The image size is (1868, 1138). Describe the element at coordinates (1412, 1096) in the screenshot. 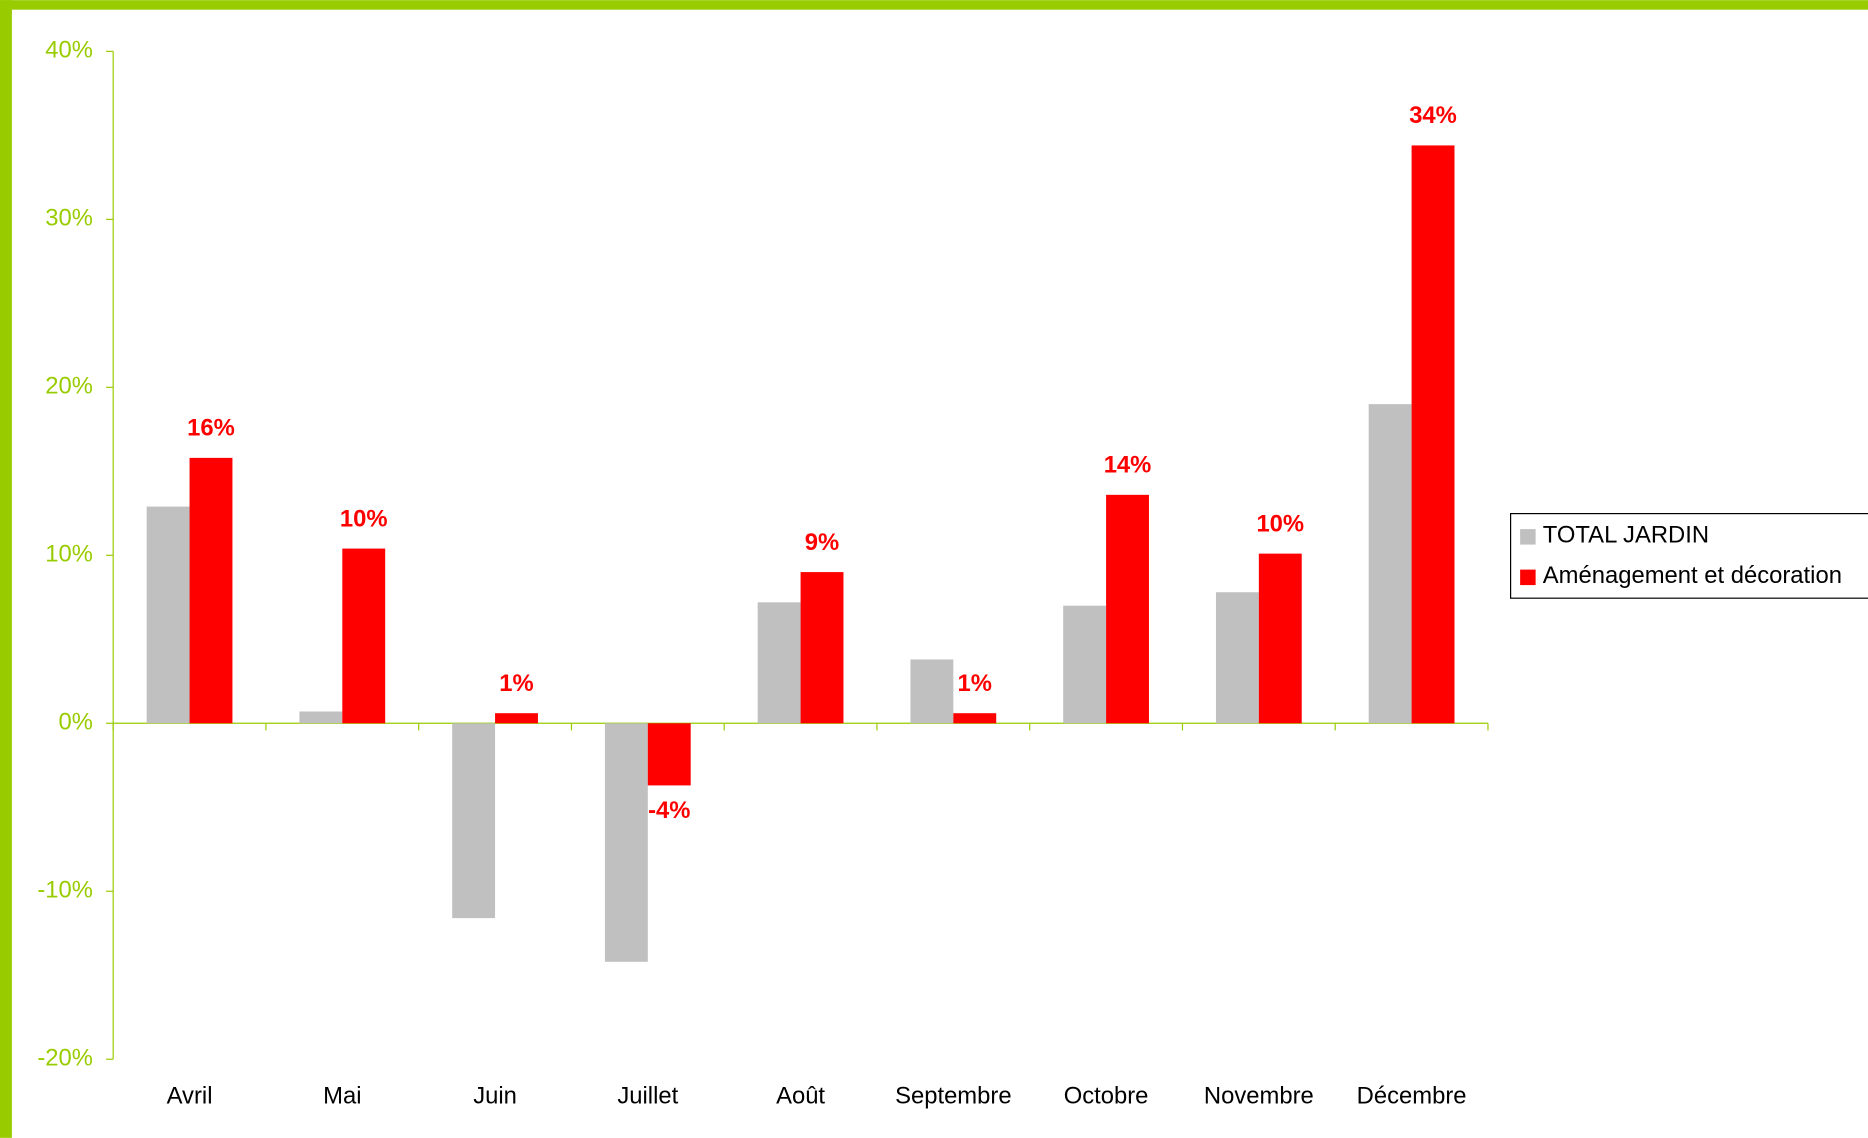

I see `x-tick-label: Décembre` at that location.